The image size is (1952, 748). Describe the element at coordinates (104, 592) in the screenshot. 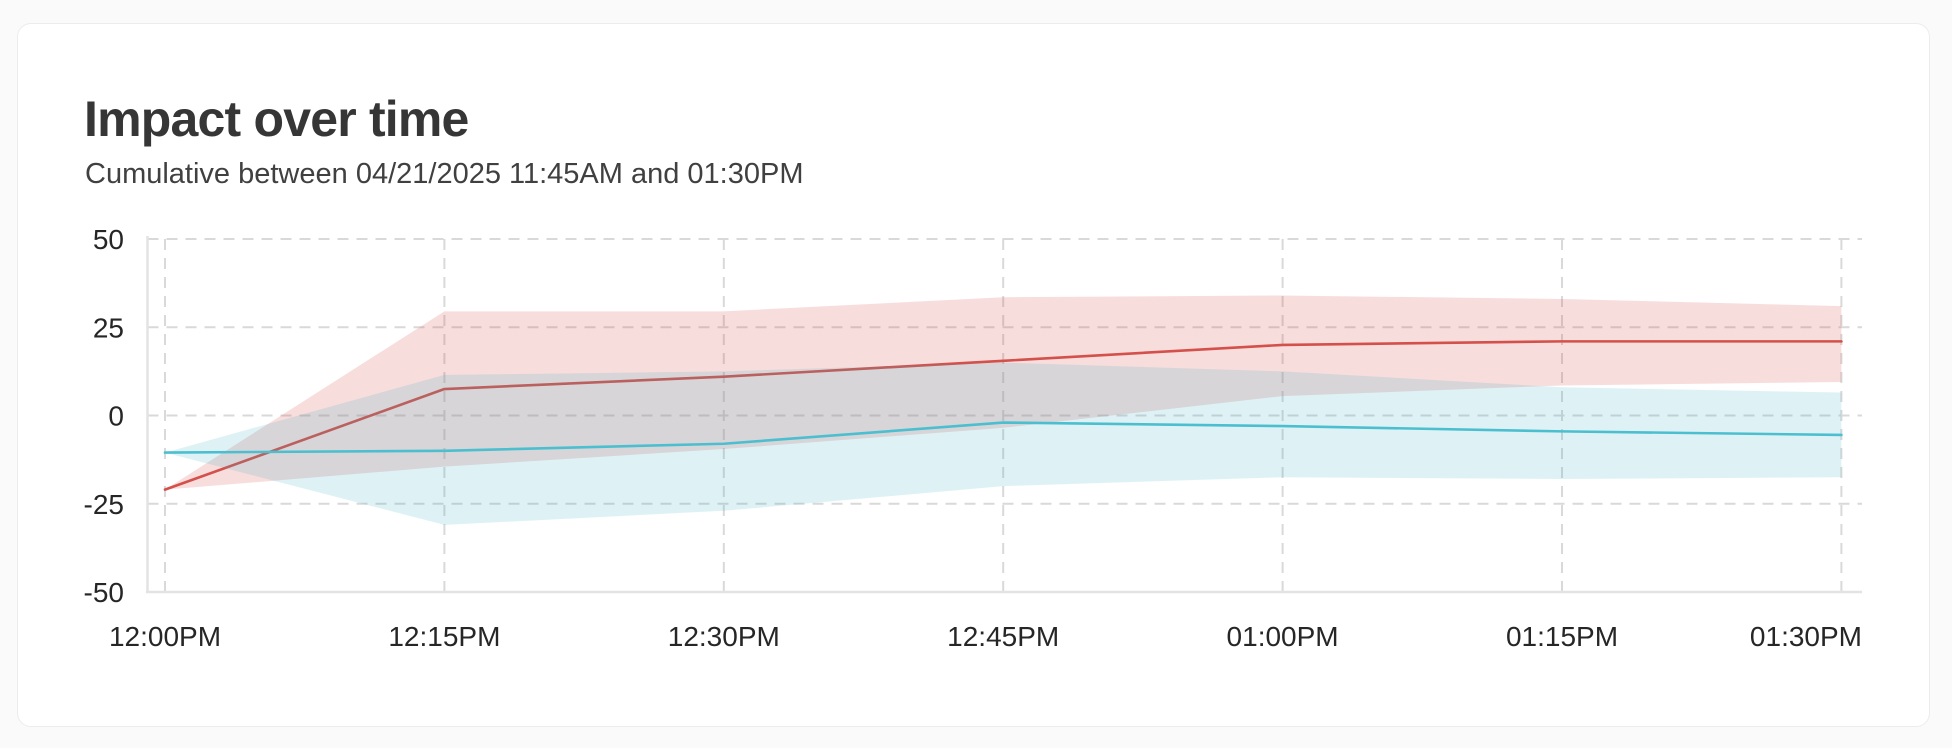

I see `y-tick-label: -50` at that location.